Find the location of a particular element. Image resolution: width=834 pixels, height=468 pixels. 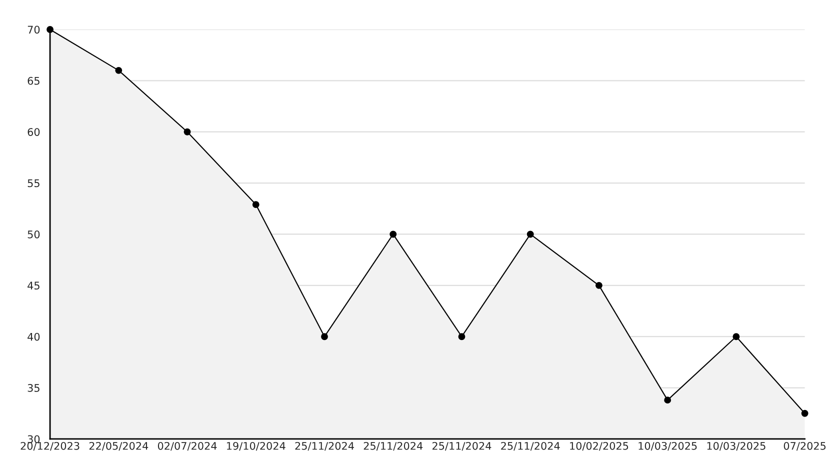

x-tick-label: 02/07/2024 is located at coordinates (187, 446).